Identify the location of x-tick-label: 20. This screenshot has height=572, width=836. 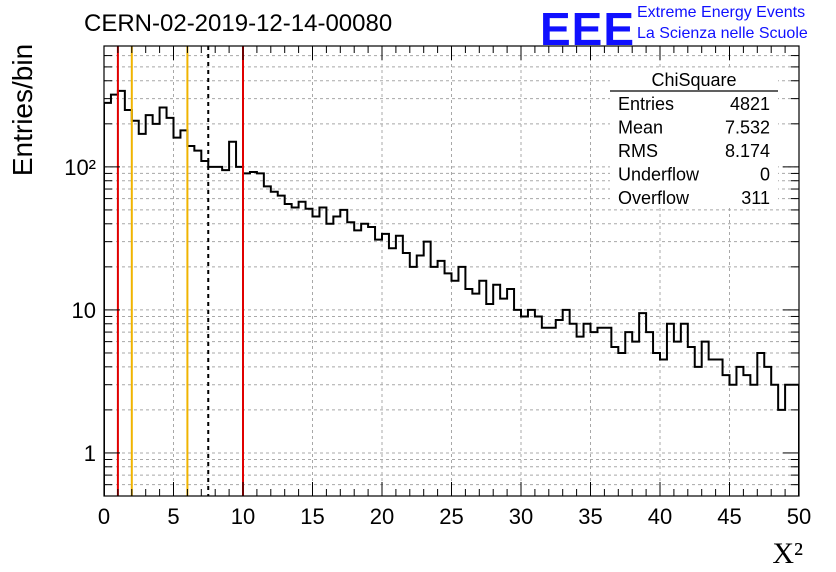
(382, 516).